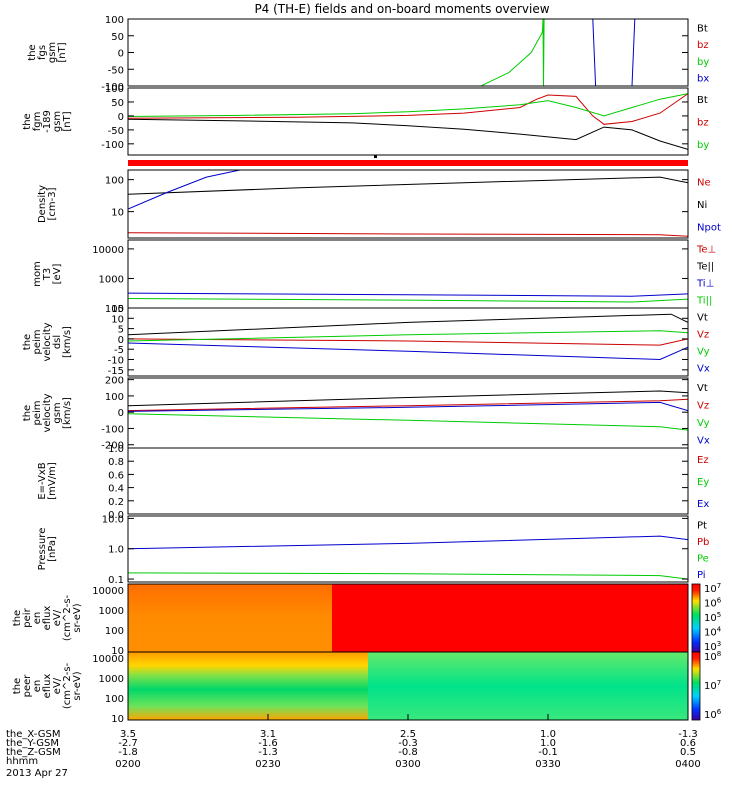  I want to click on series-line-vz, so click(408, 405).